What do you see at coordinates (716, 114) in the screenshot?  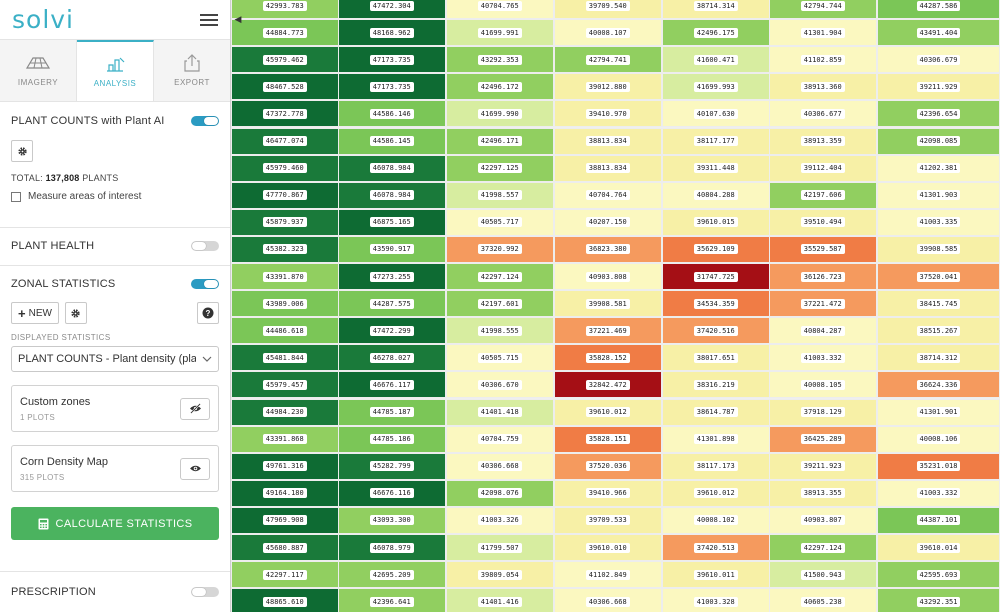 I see `plot-cell: 40107.630` at bounding box center [716, 114].